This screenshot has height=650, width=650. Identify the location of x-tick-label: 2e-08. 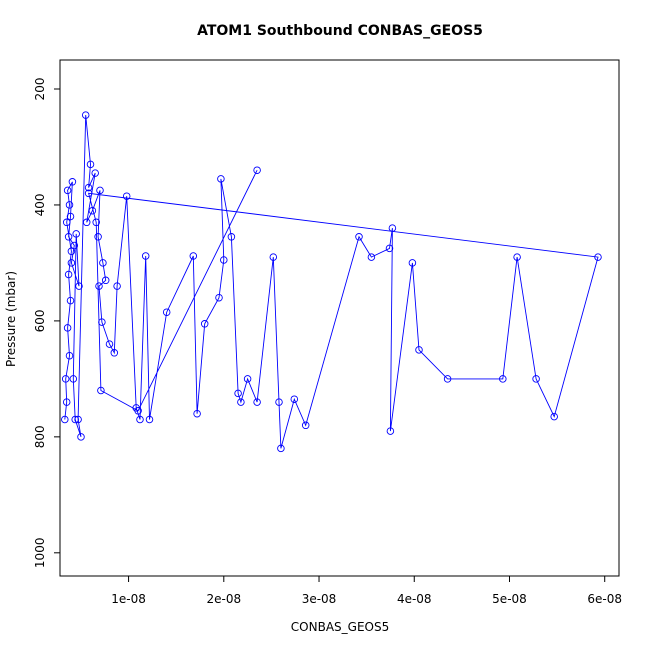
(223, 599).